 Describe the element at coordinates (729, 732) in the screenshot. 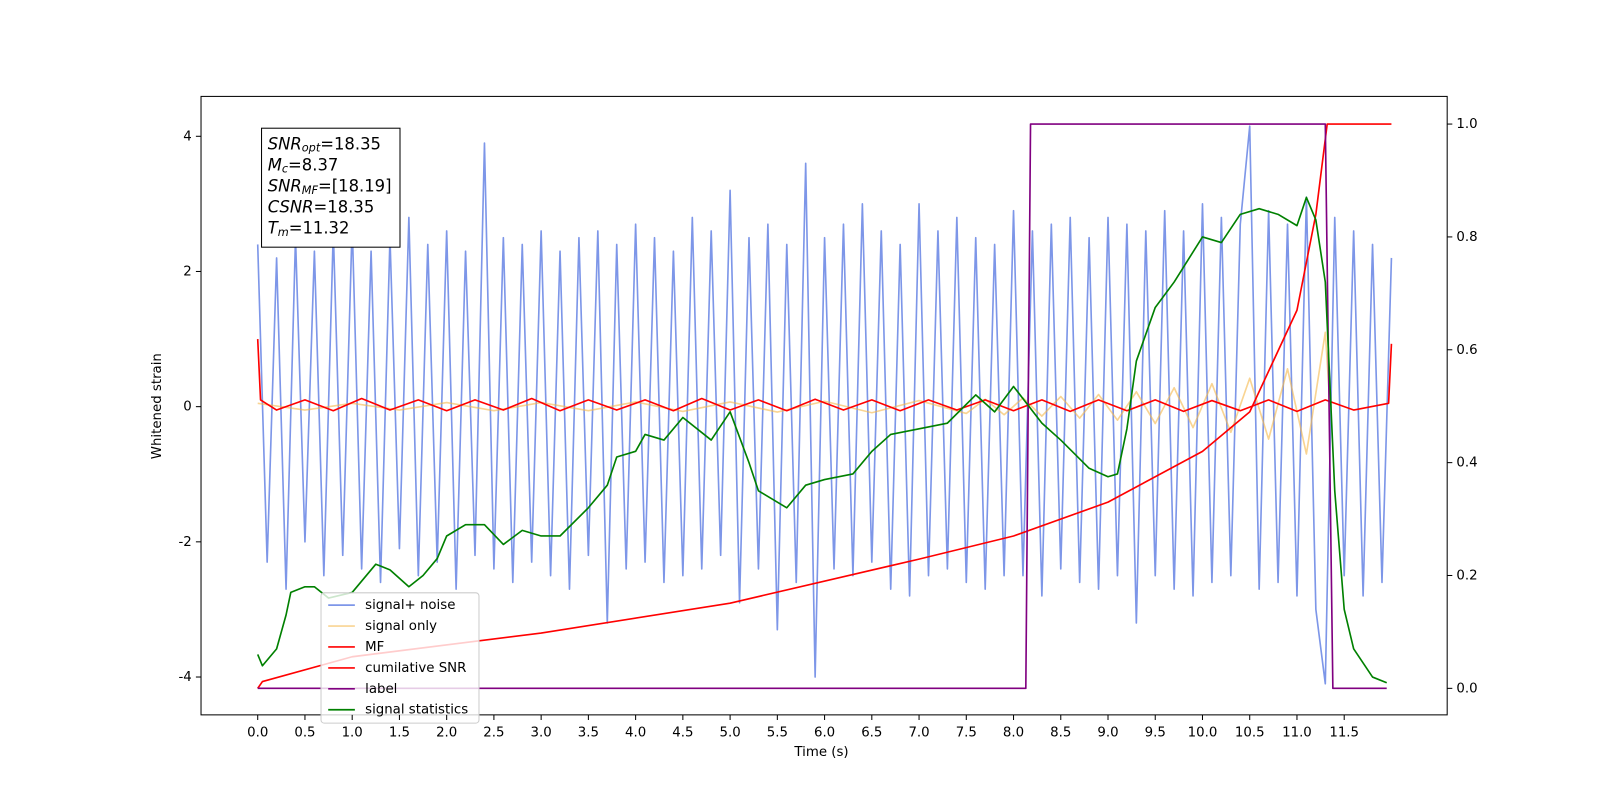

I see `x-tick-label: 5.0` at that location.